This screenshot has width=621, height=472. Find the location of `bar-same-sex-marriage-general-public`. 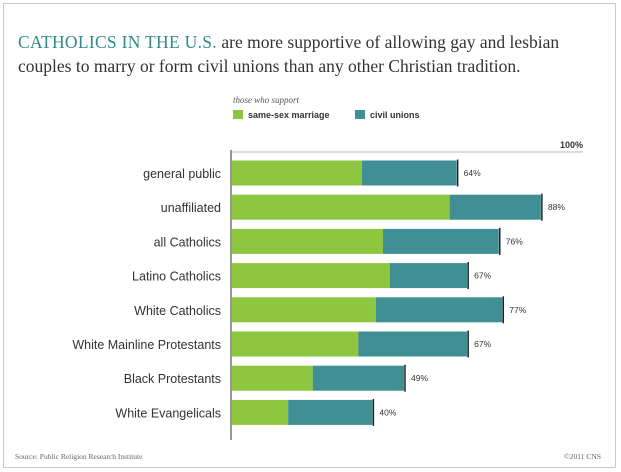

bar-same-sex-marriage-general-public is located at coordinates (297, 173).